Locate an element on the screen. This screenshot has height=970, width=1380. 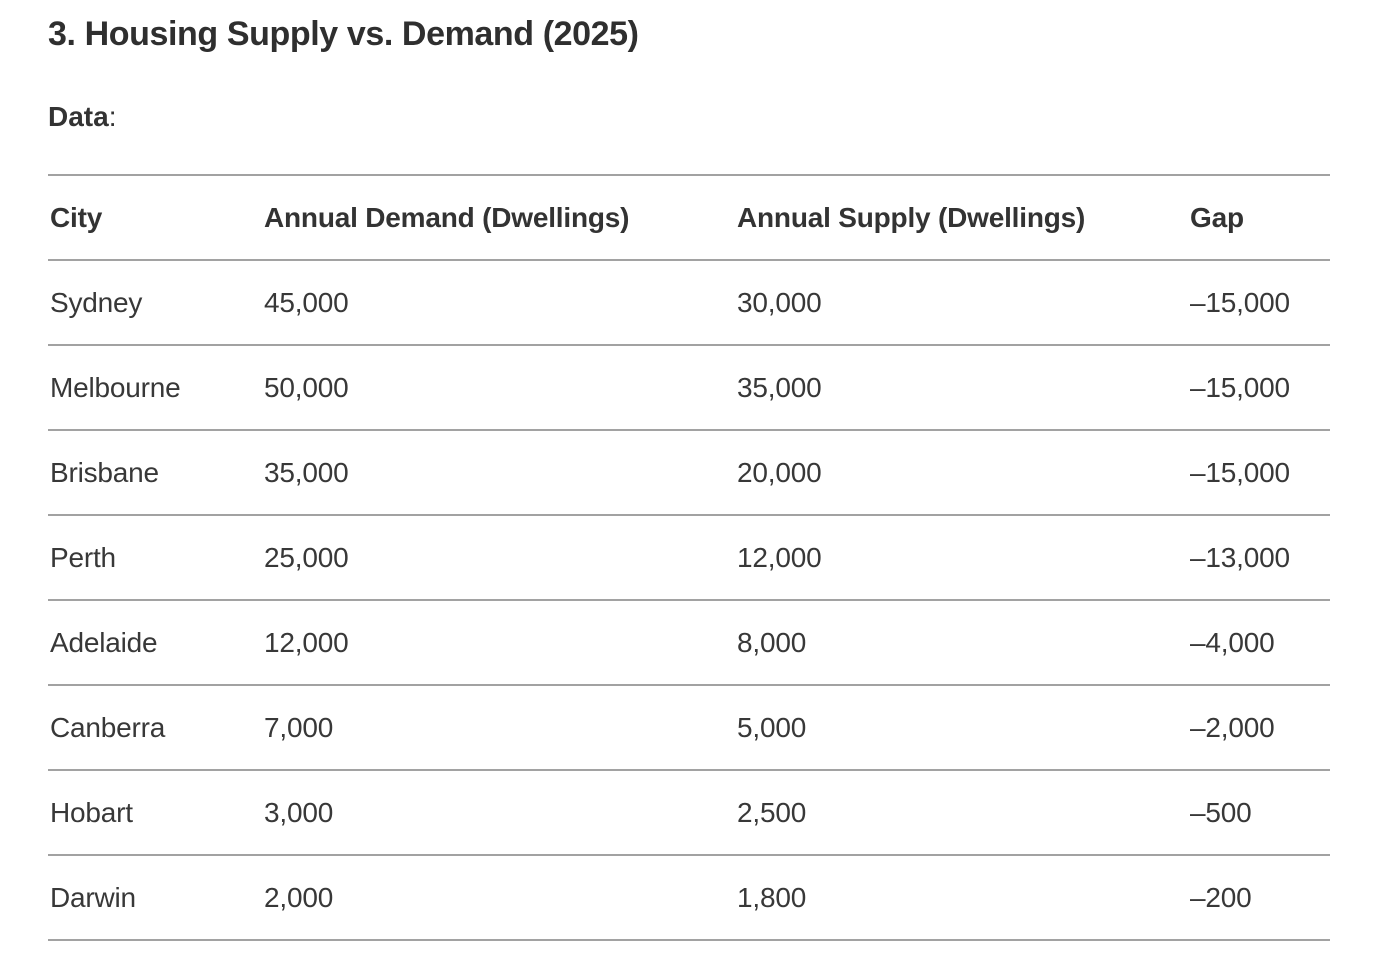
column-header-gap: Gap is located at coordinates (1259, 217).